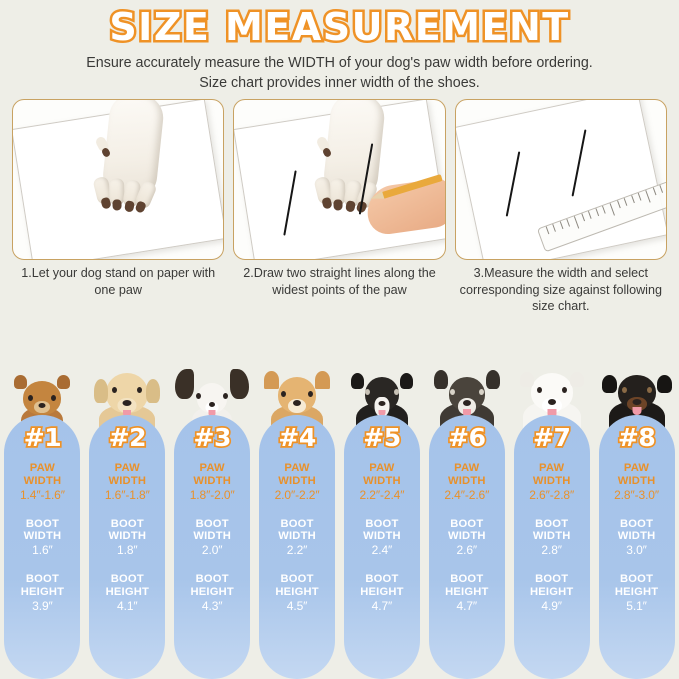 This screenshot has width=679, height=679. I want to click on paw-width-value: 2.6″-2.8″, so click(552, 494).